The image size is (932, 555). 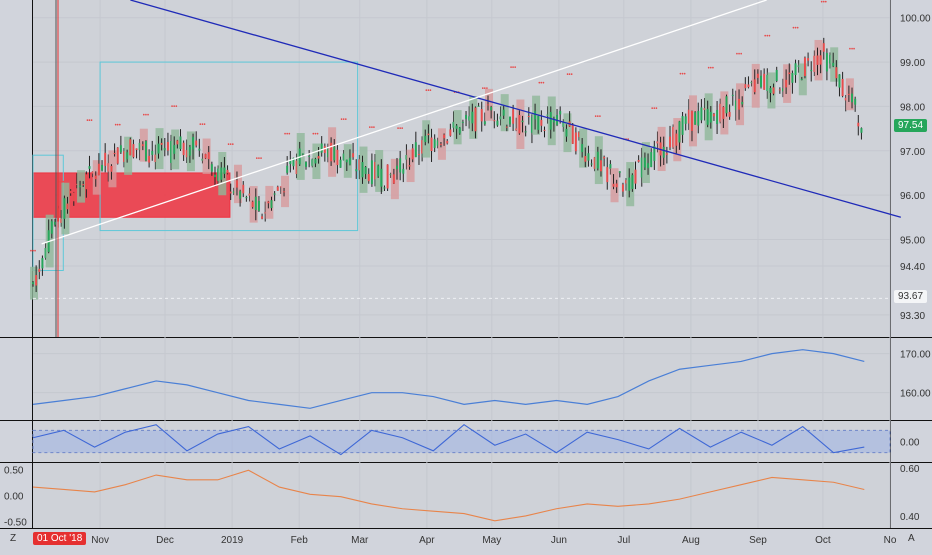 I want to click on y-tick-label: 97.00, so click(x=912, y=152).